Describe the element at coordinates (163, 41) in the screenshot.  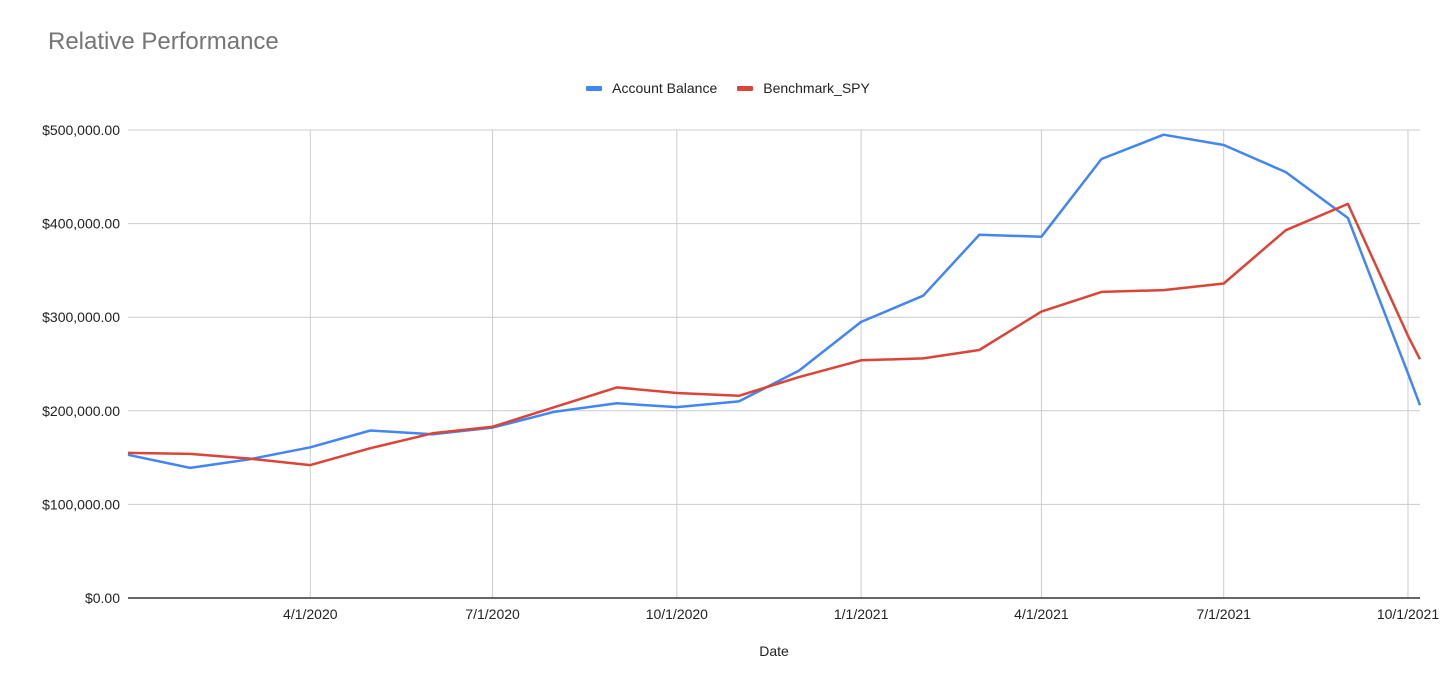
I see `chart-title: Relative Performance` at that location.